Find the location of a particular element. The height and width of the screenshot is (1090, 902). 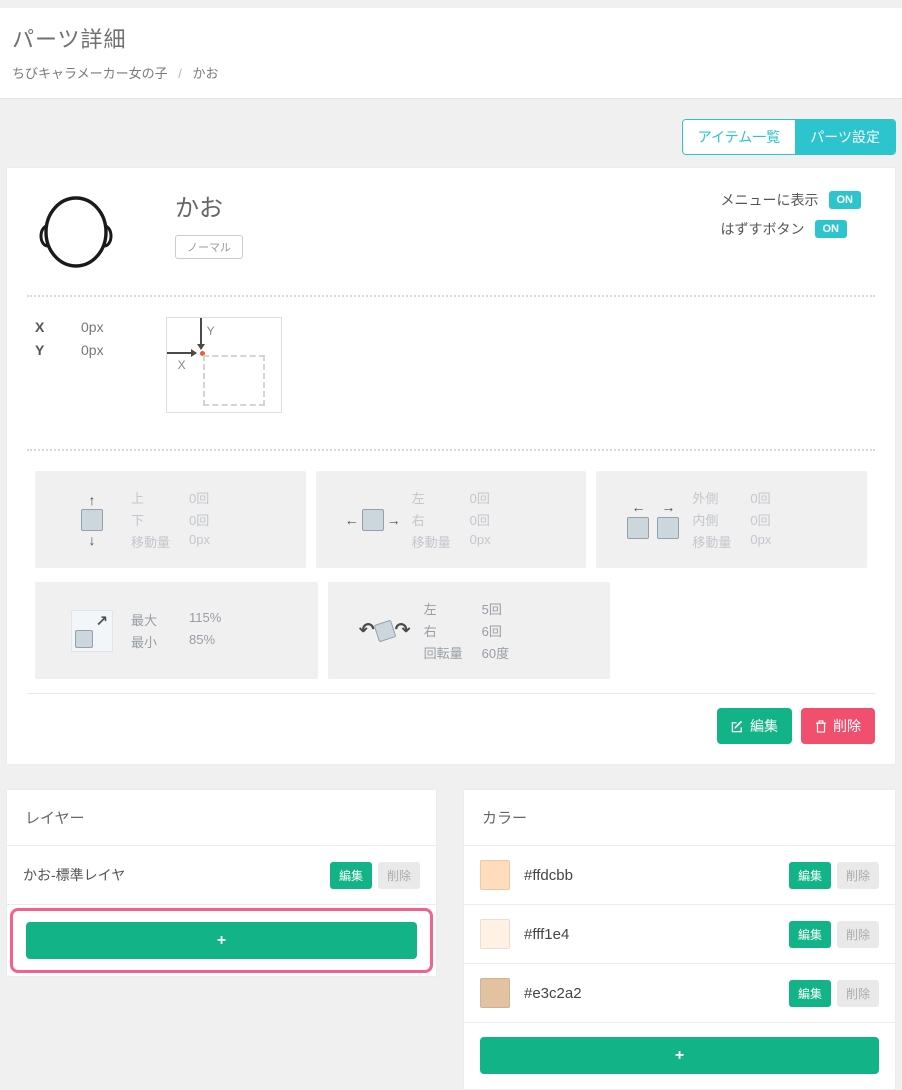

layer-row: かお-標準レイヤ 編集 削除 is located at coordinates (221, 875).